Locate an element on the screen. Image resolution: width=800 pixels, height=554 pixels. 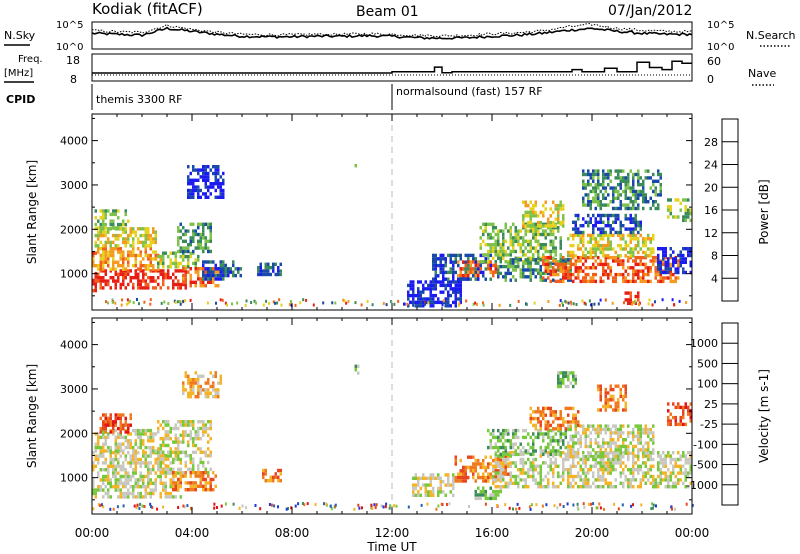
site-title: Kodiak (fitACF) is located at coordinates (147, 9).